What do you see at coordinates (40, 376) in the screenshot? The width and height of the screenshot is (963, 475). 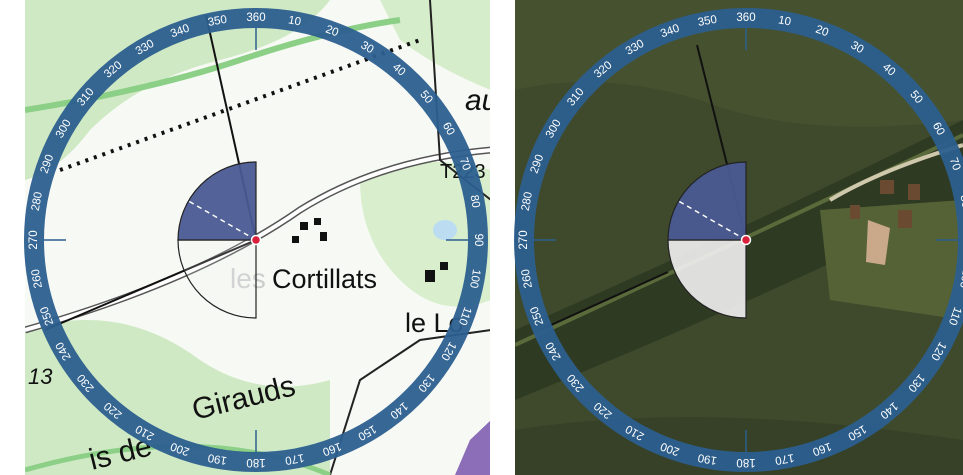 I see `number-label: 13` at bounding box center [40, 376].